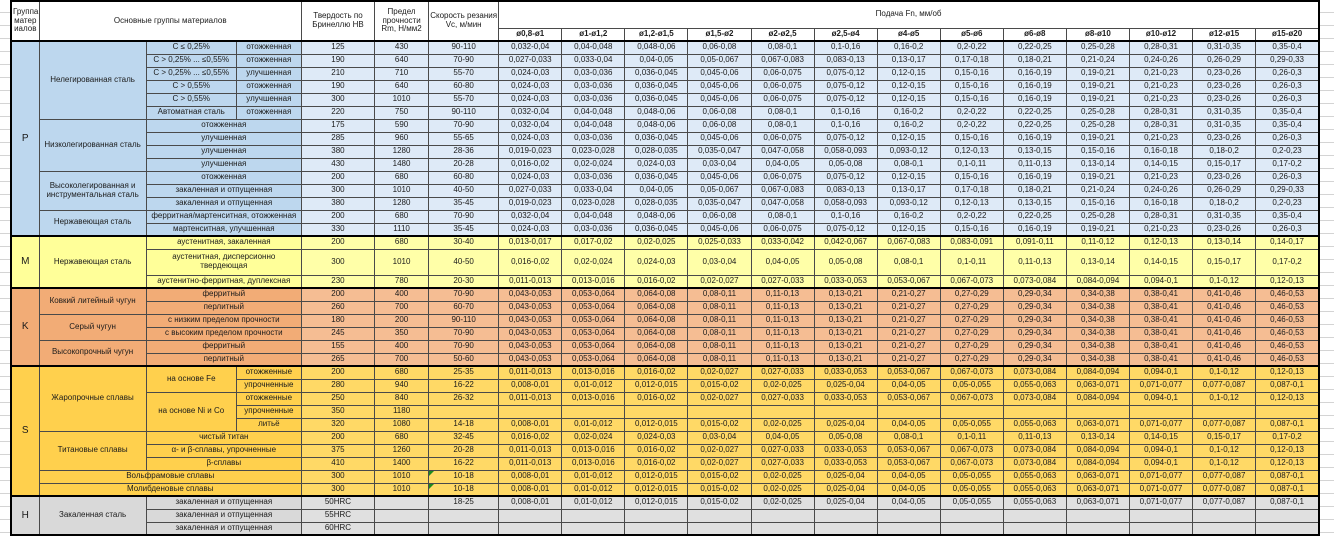  I want to click on feed-value-cell: 0,063-0,071, so click(1097, 476).